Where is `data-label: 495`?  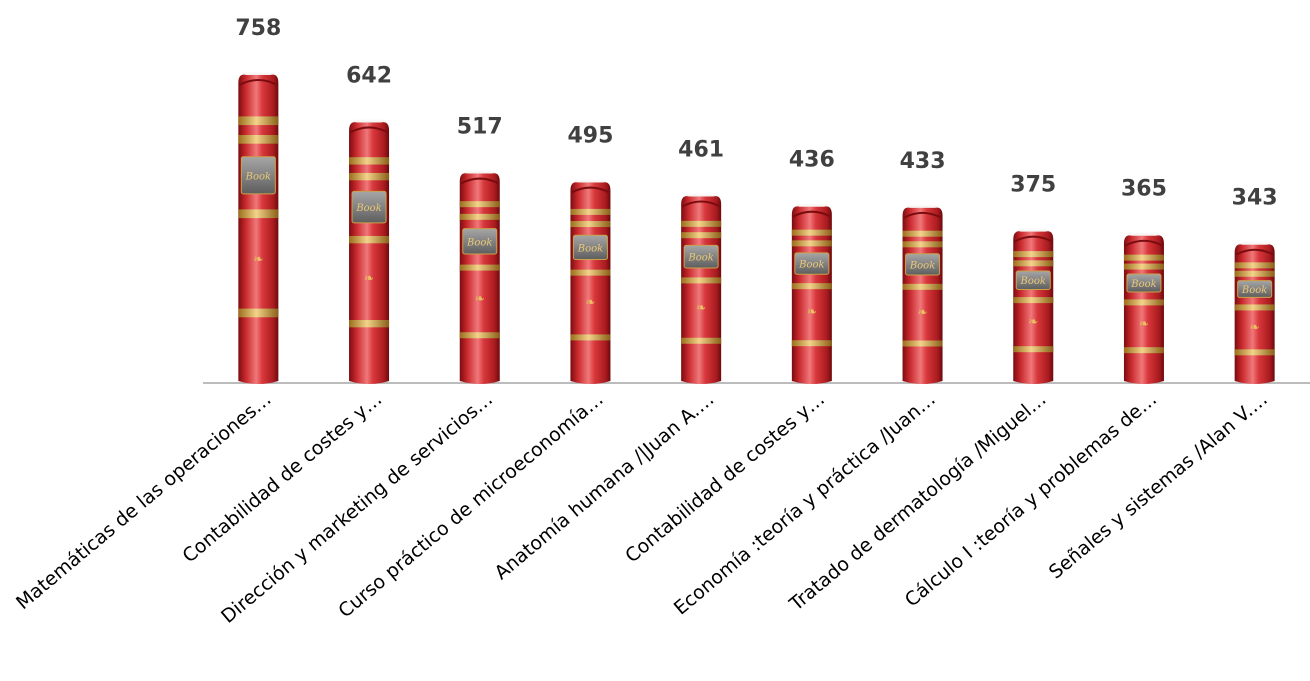
data-label: 495 is located at coordinates (590, 136).